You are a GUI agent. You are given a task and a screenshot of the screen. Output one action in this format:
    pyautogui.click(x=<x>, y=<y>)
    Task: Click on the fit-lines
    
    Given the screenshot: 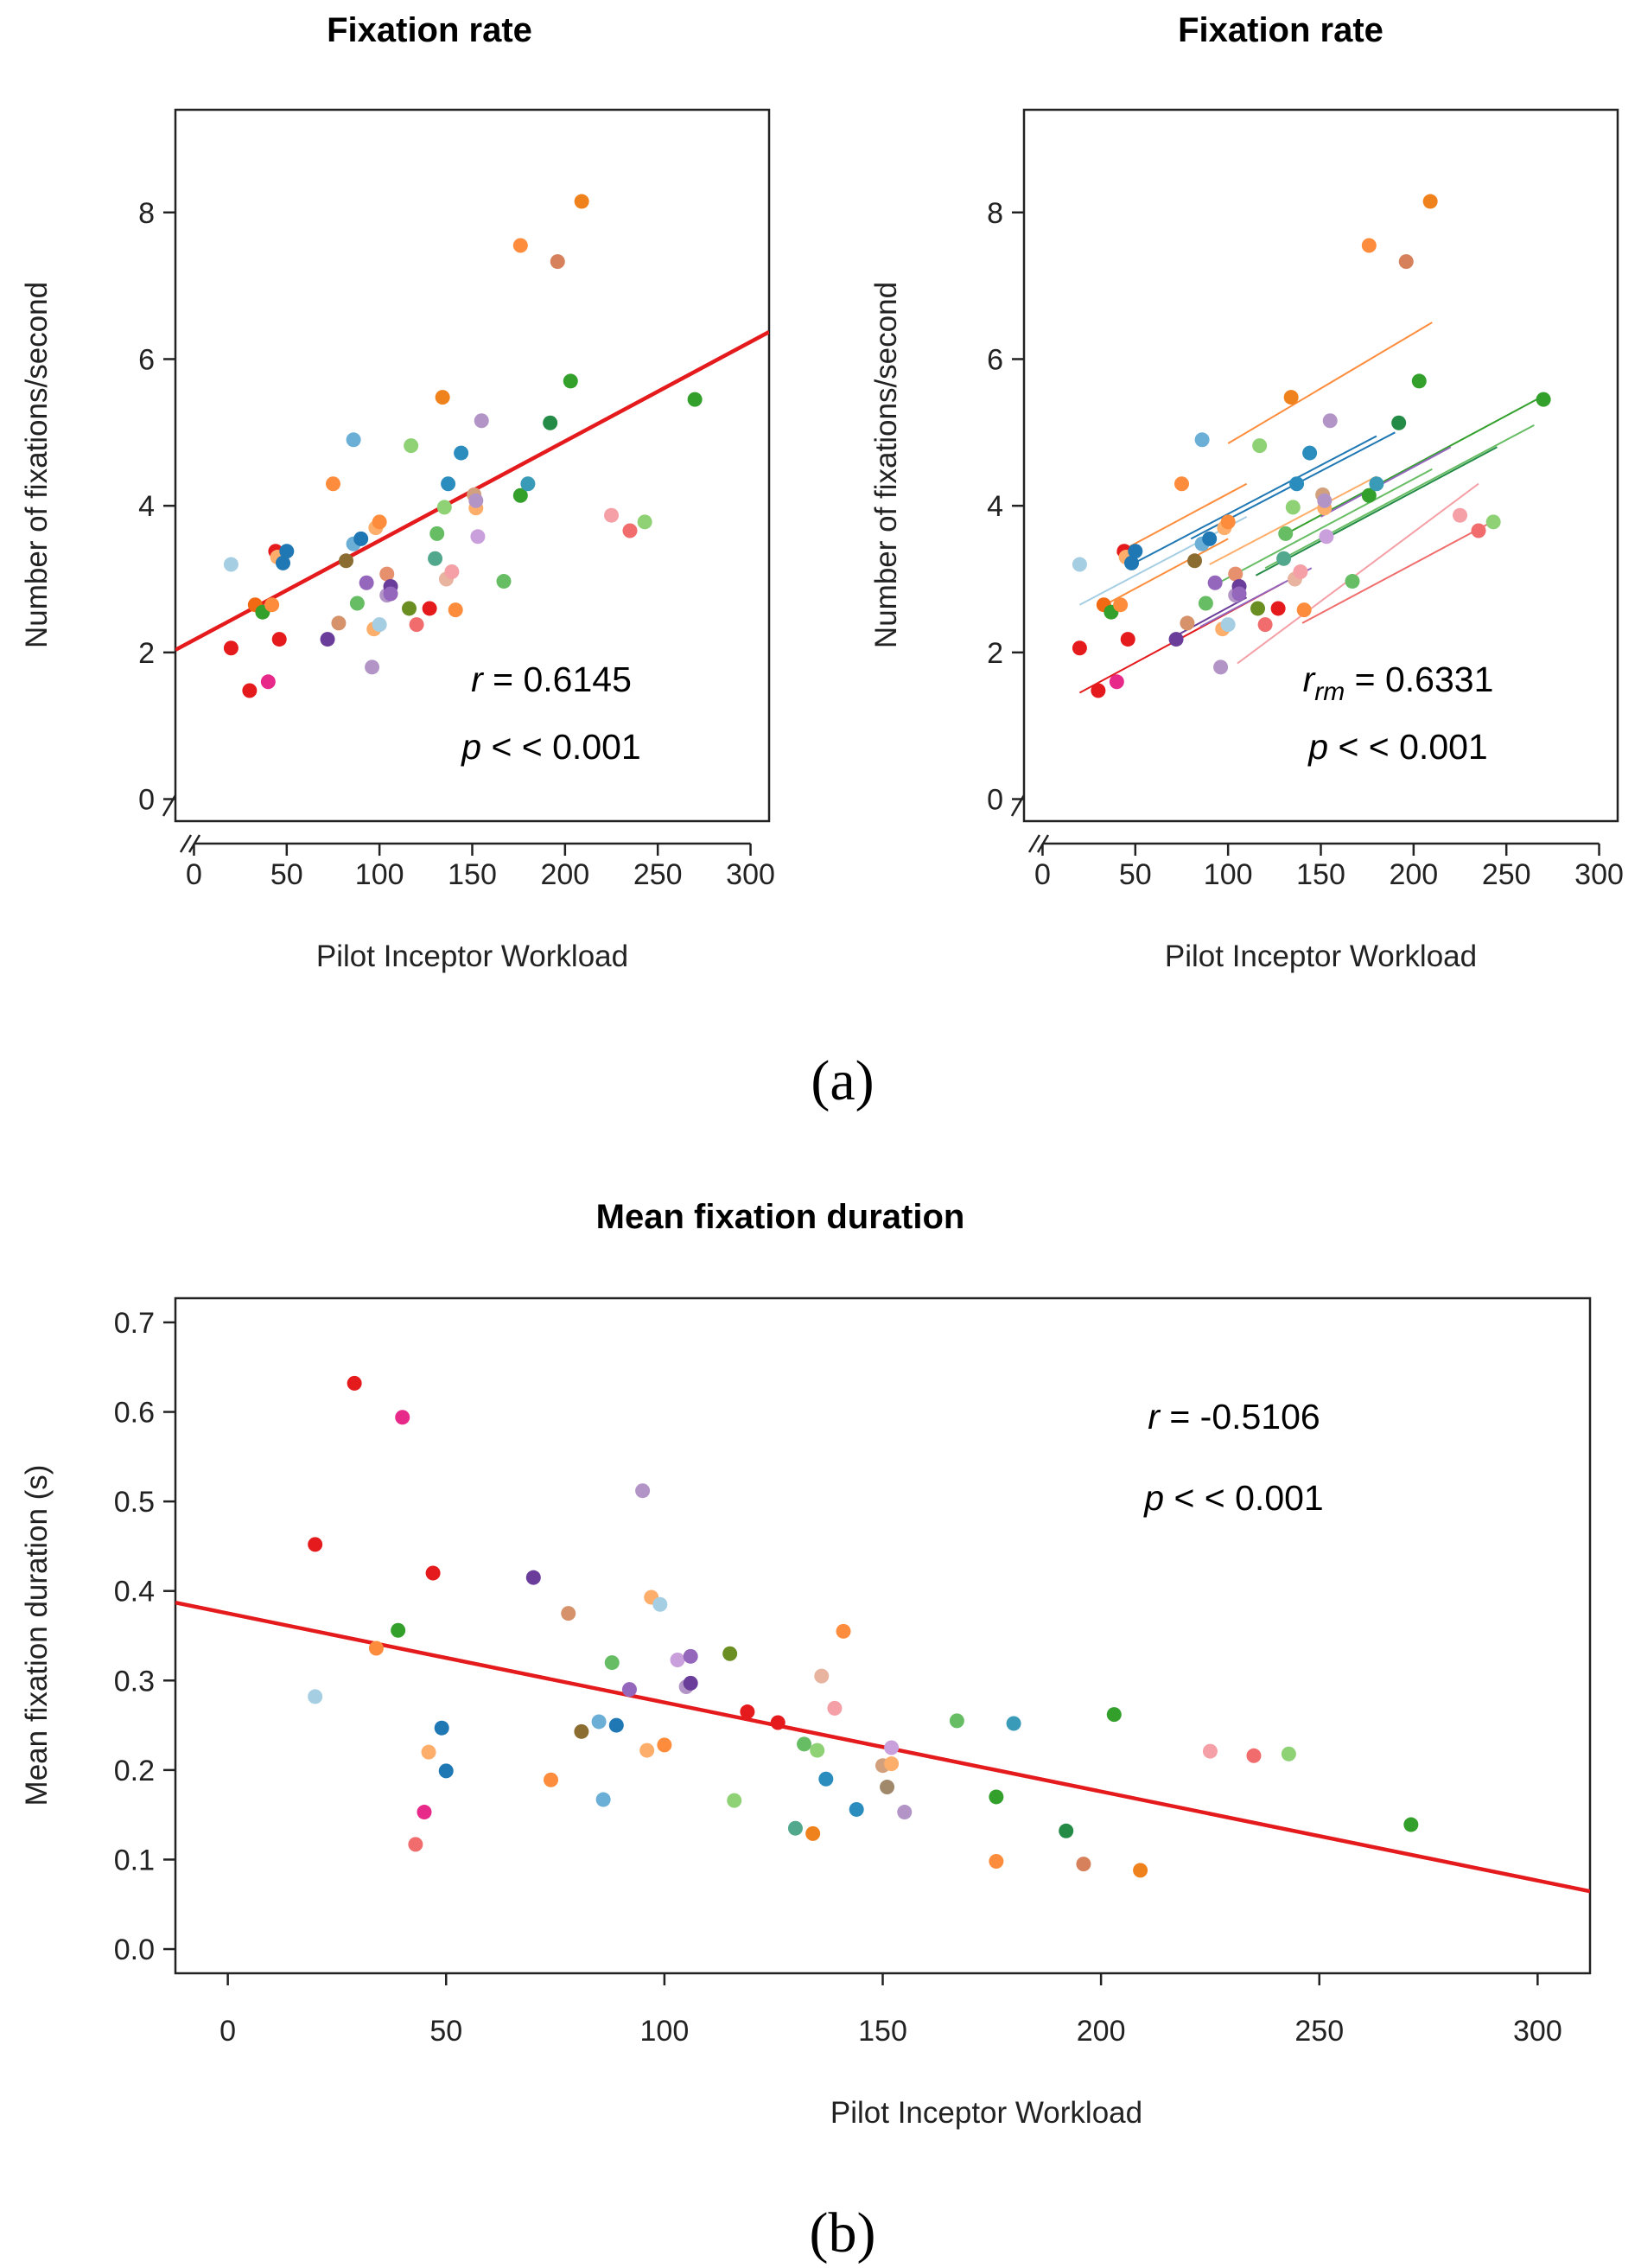 What is the action you would take?
    pyautogui.click(x=1311, y=508)
    